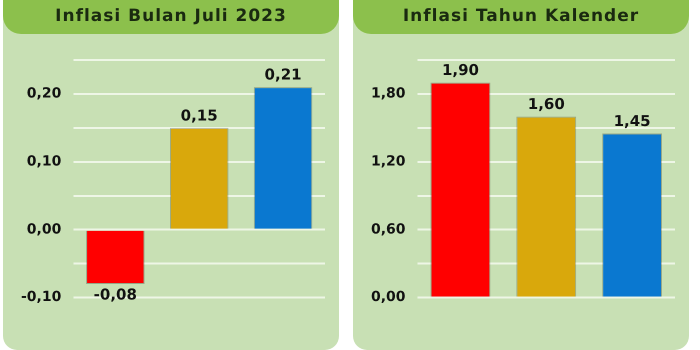 The width and height of the screenshot is (700, 350). Describe the element at coordinates (546, 103) in the screenshot. I see `data-label: 1,60` at that location.